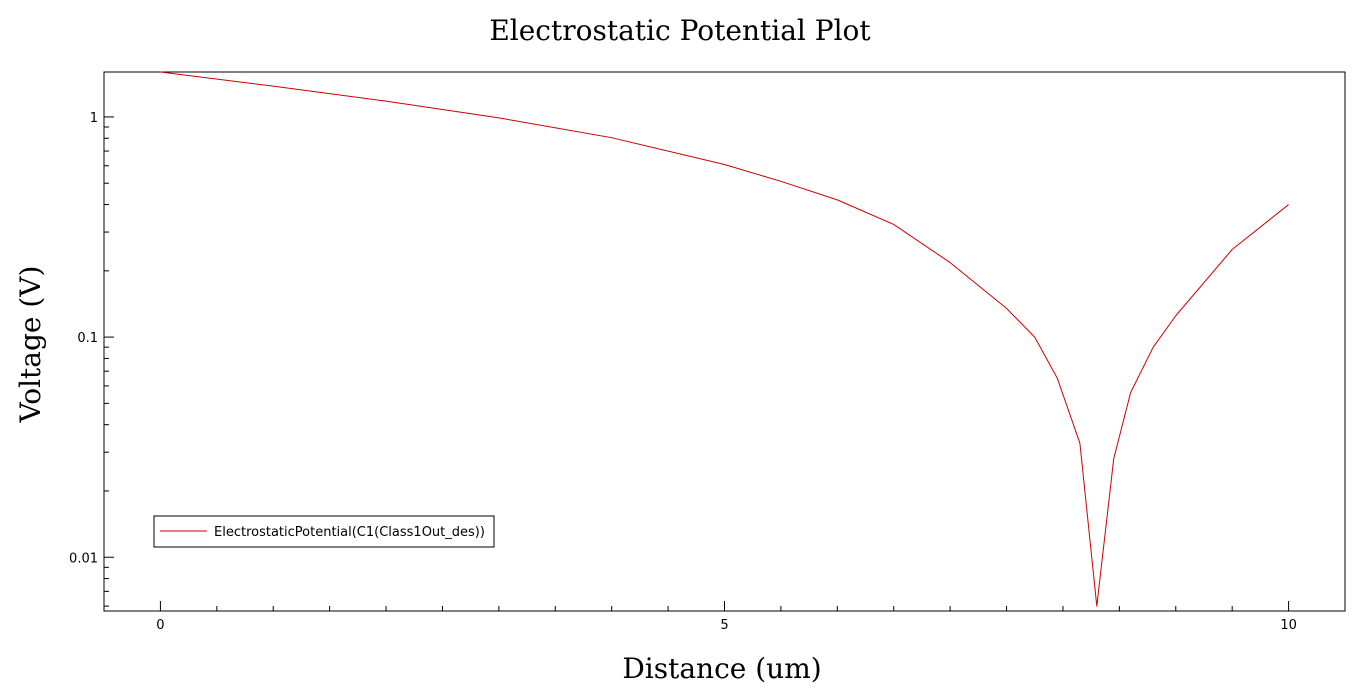  I want to click on y-tick-label: 1, so click(94, 118).